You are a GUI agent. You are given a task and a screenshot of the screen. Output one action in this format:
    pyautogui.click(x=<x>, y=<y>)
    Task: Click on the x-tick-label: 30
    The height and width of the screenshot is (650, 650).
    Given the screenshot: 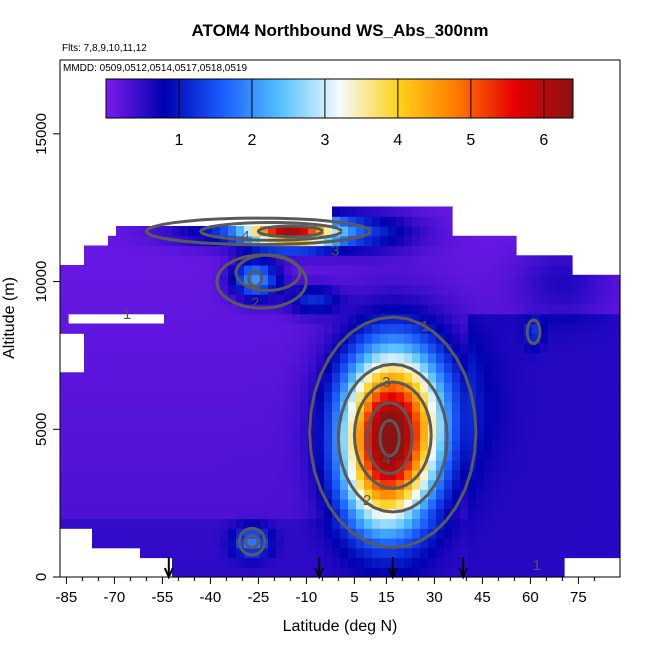 What is the action you would take?
    pyautogui.click(x=434, y=597)
    